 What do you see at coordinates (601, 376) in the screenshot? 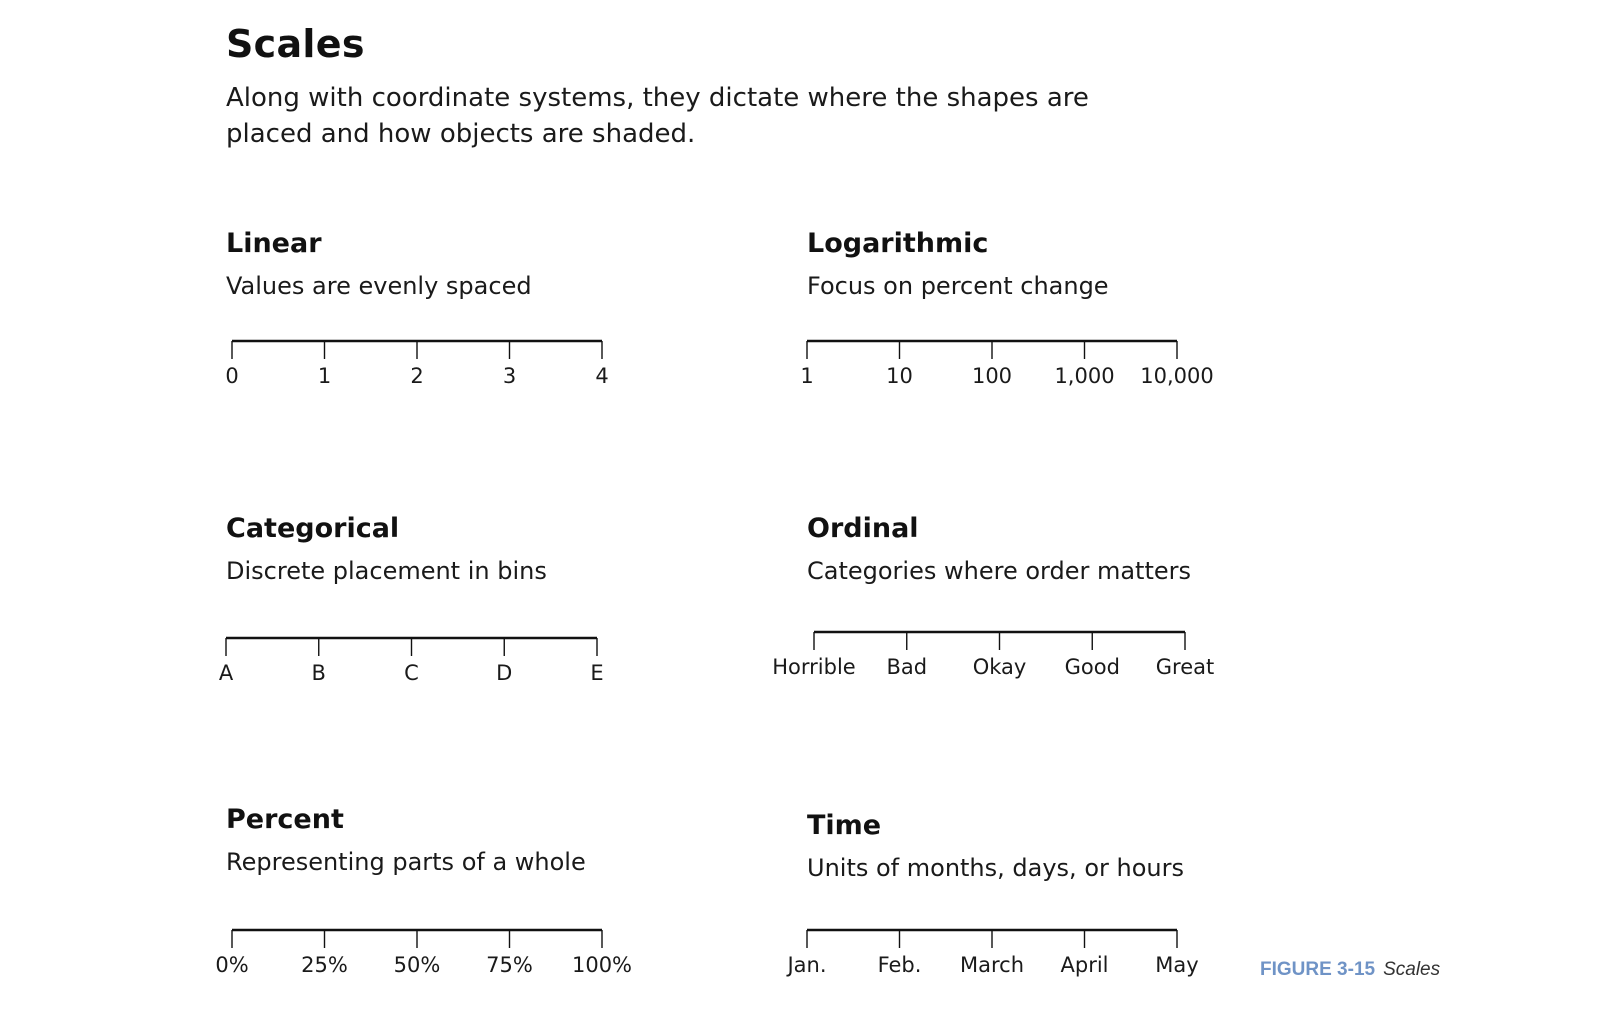
I see `linear-tick-label: 4` at bounding box center [601, 376].